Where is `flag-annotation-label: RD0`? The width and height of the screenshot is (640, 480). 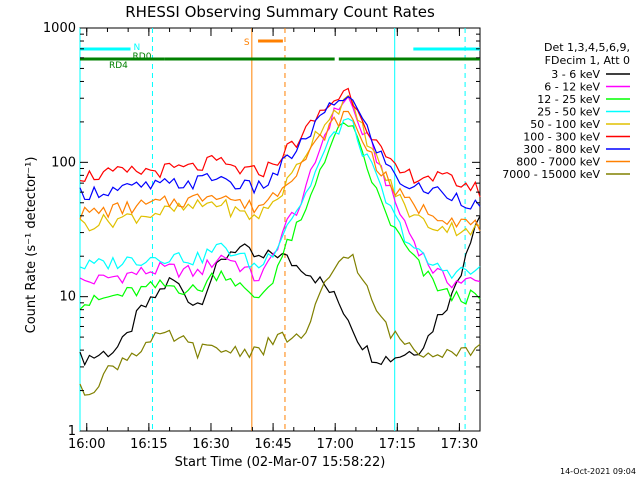 flag-annotation-label: RD0 is located at coordinates (142, 57).